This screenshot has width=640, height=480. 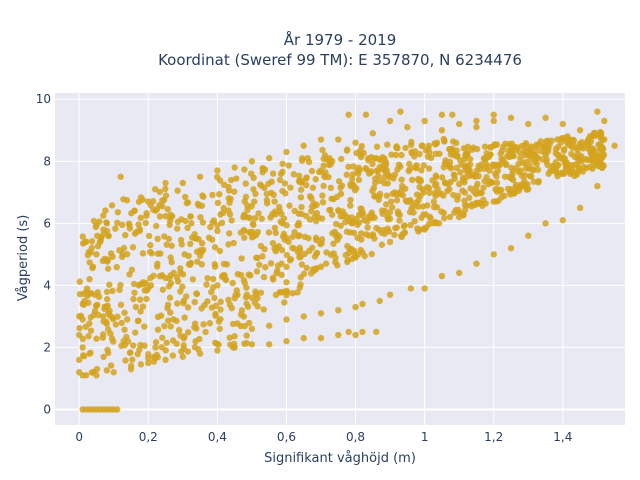 What do you see at coordinates (355, 437) in the screenshot?
I see `x-tick-label: 0,8` at bounding box center [355, 437].